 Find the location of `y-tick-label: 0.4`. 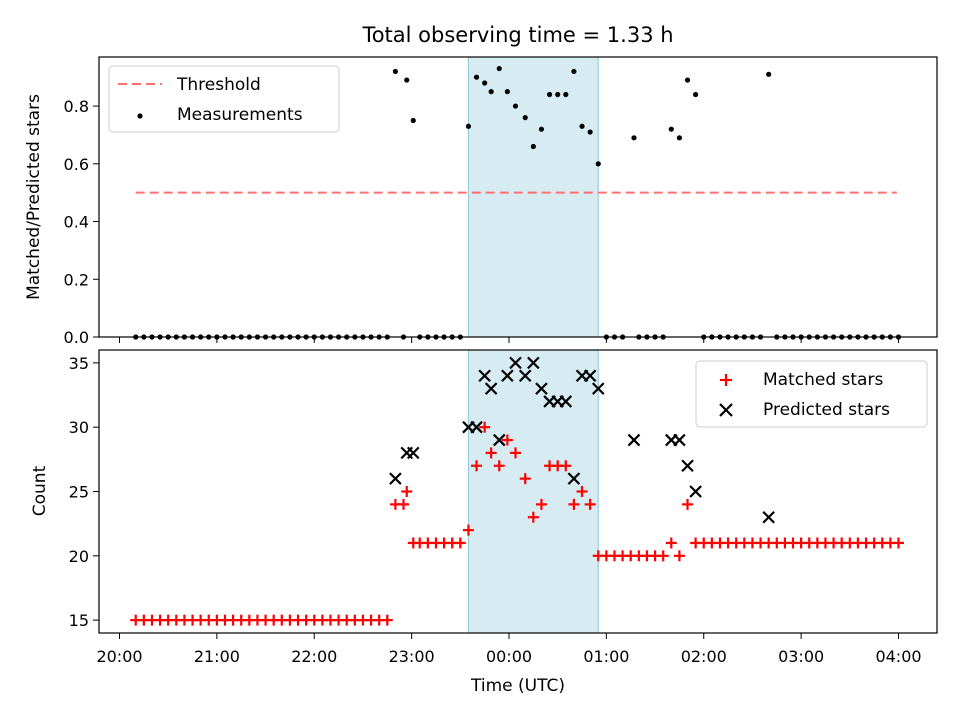

y-tick-label: 0.4 is located at coordinates (76, 222).